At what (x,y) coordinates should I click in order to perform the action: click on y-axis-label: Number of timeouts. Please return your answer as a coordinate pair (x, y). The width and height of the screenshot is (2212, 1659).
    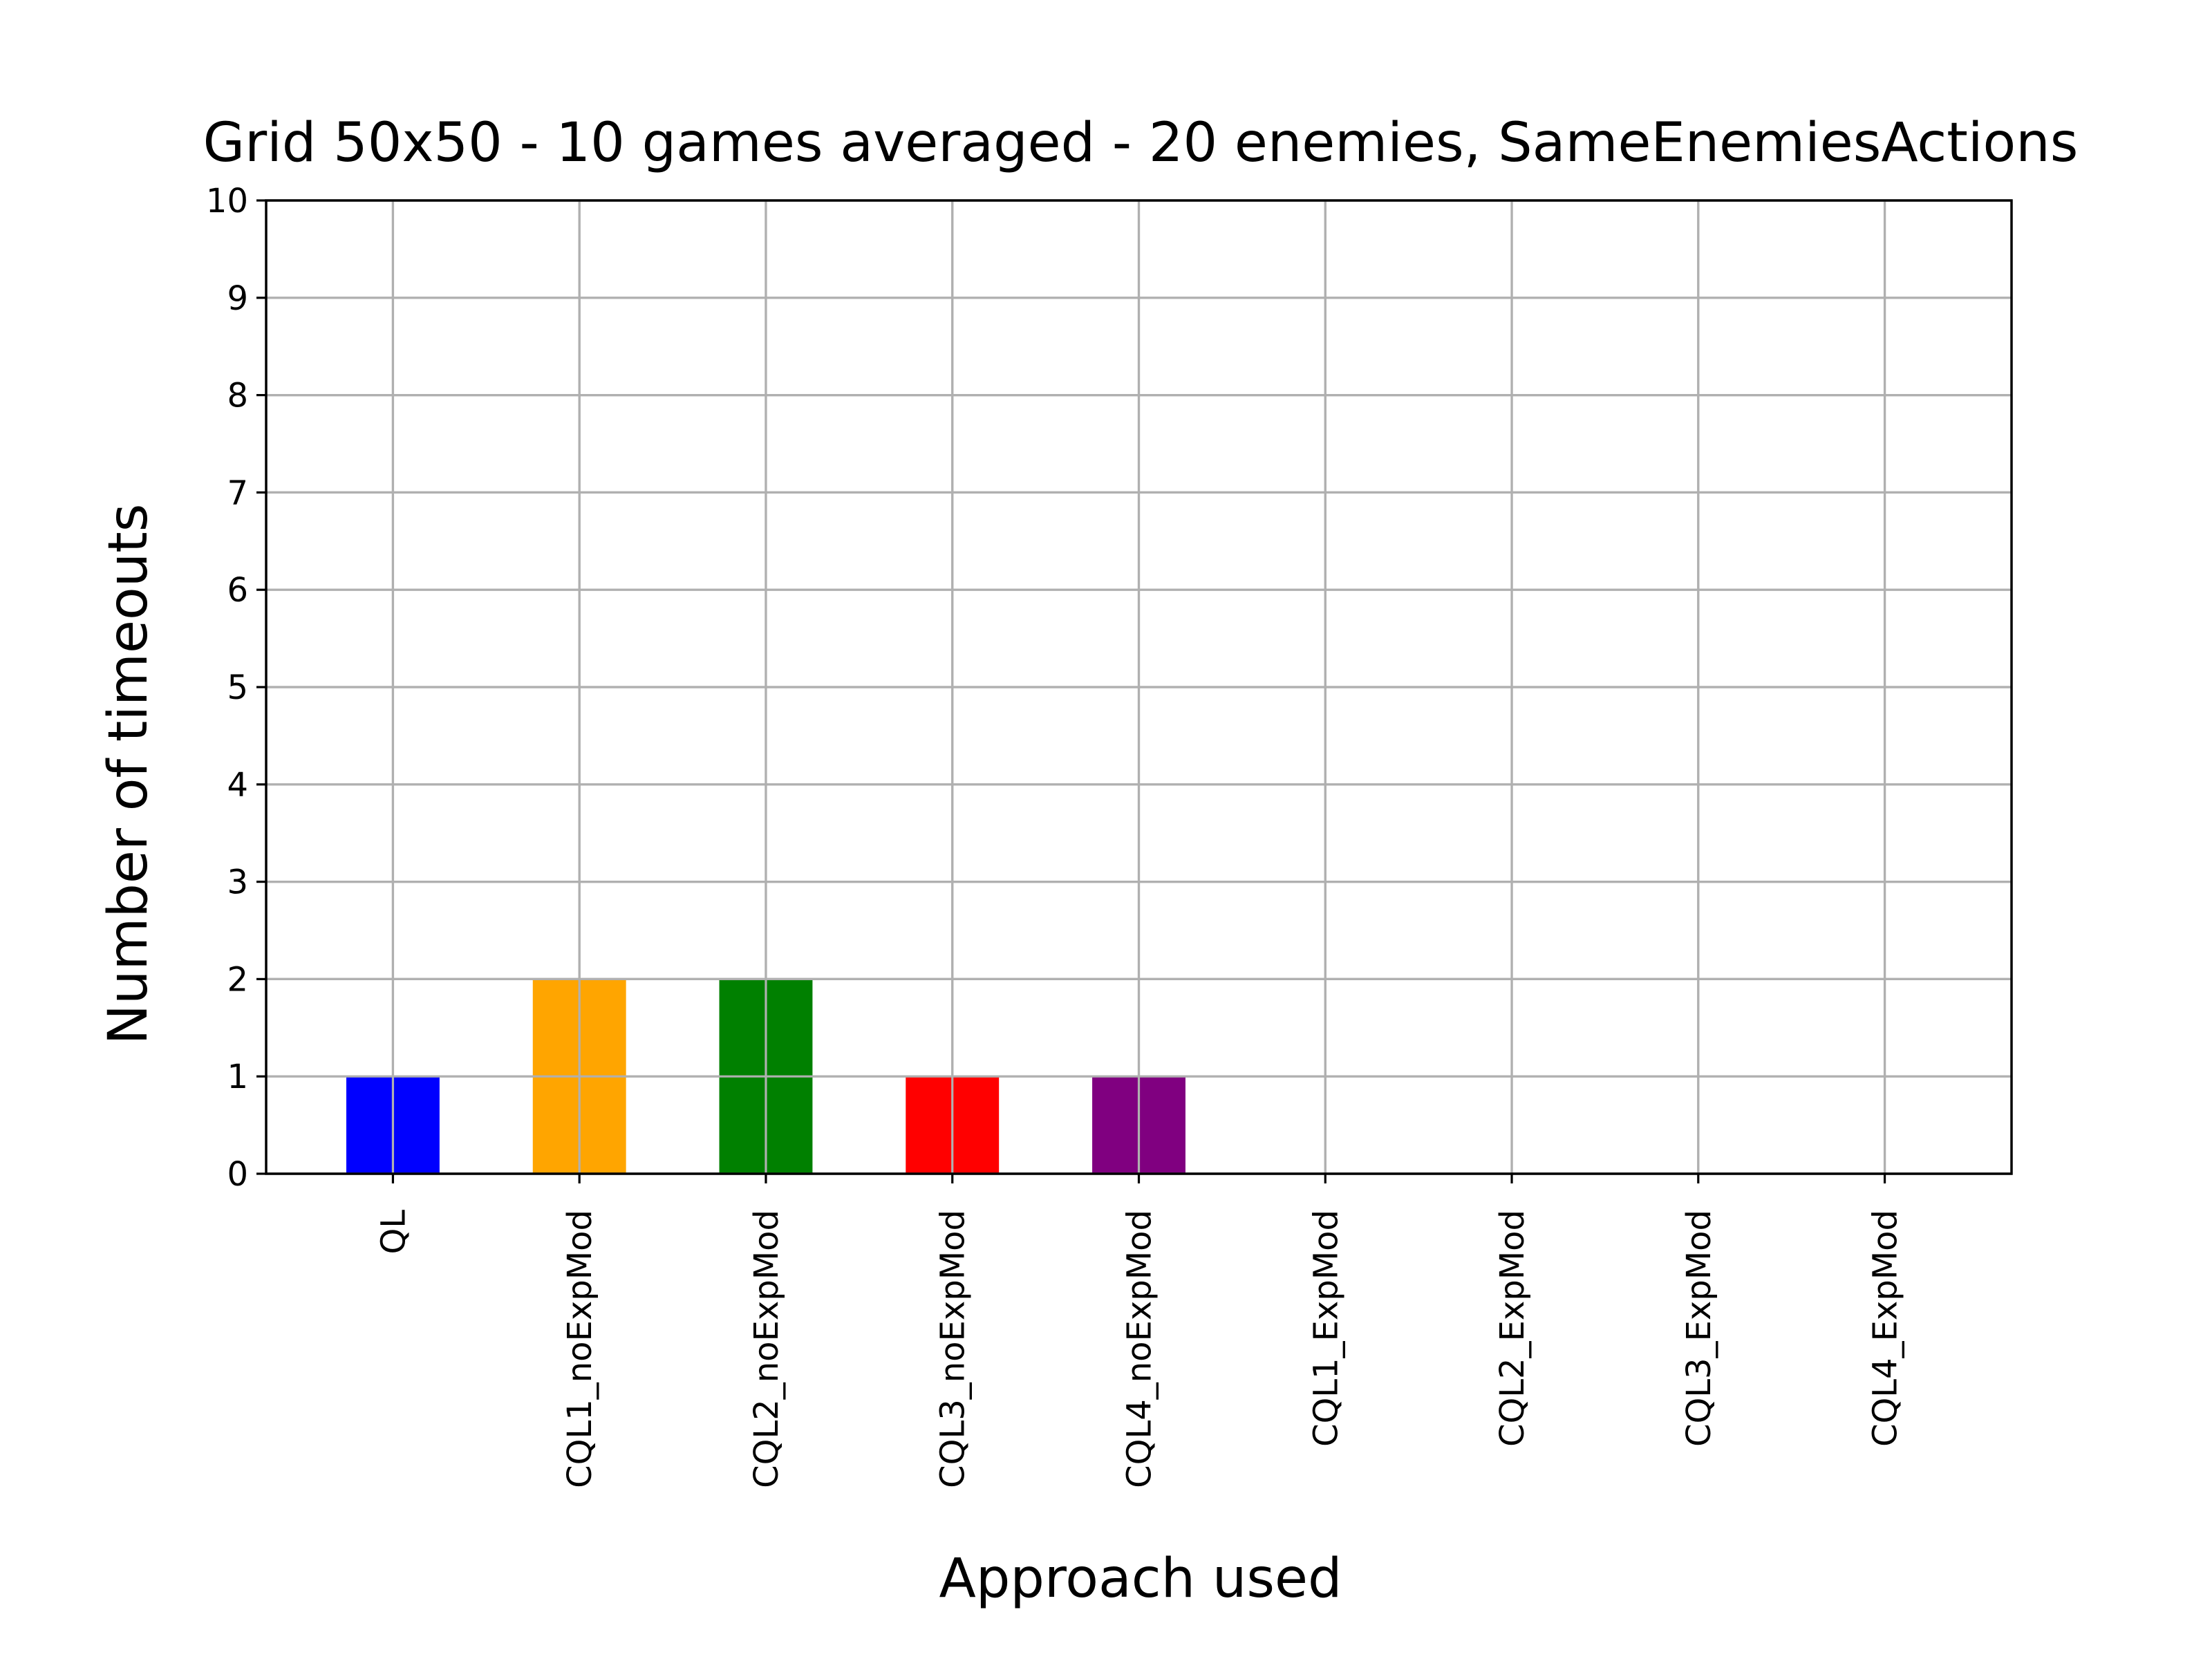
    Looking at the image, I should click on (128, 774).